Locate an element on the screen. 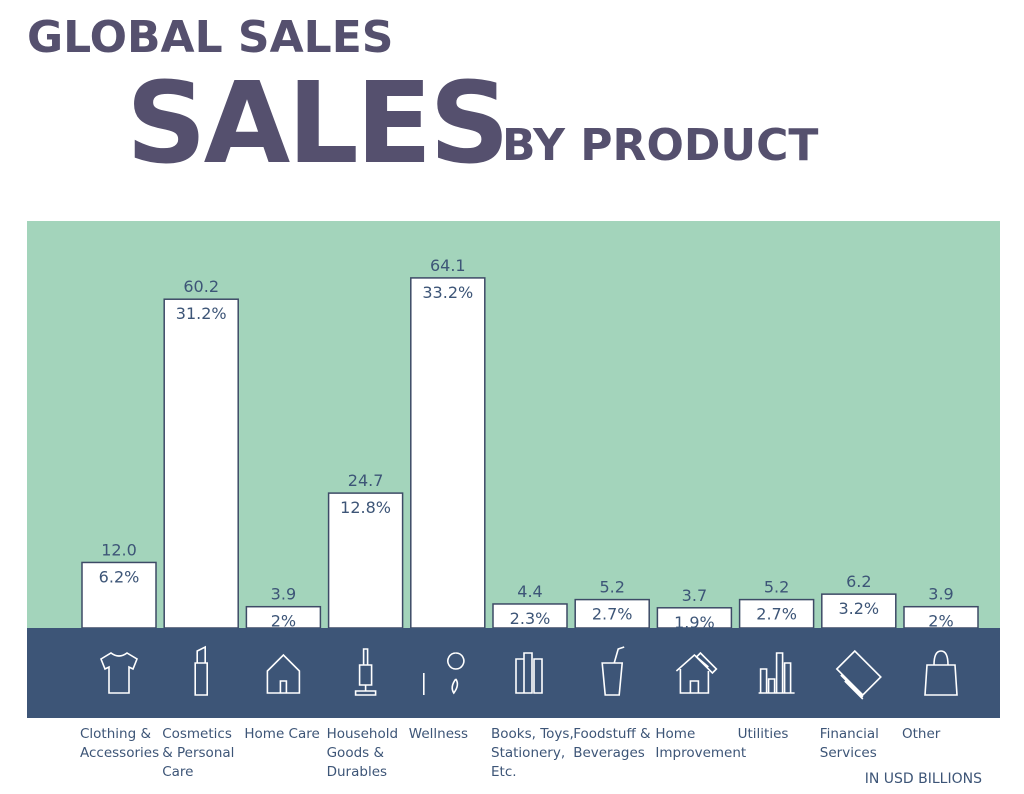  x-tick-label: Wellness is located at coordinates (438, 734).